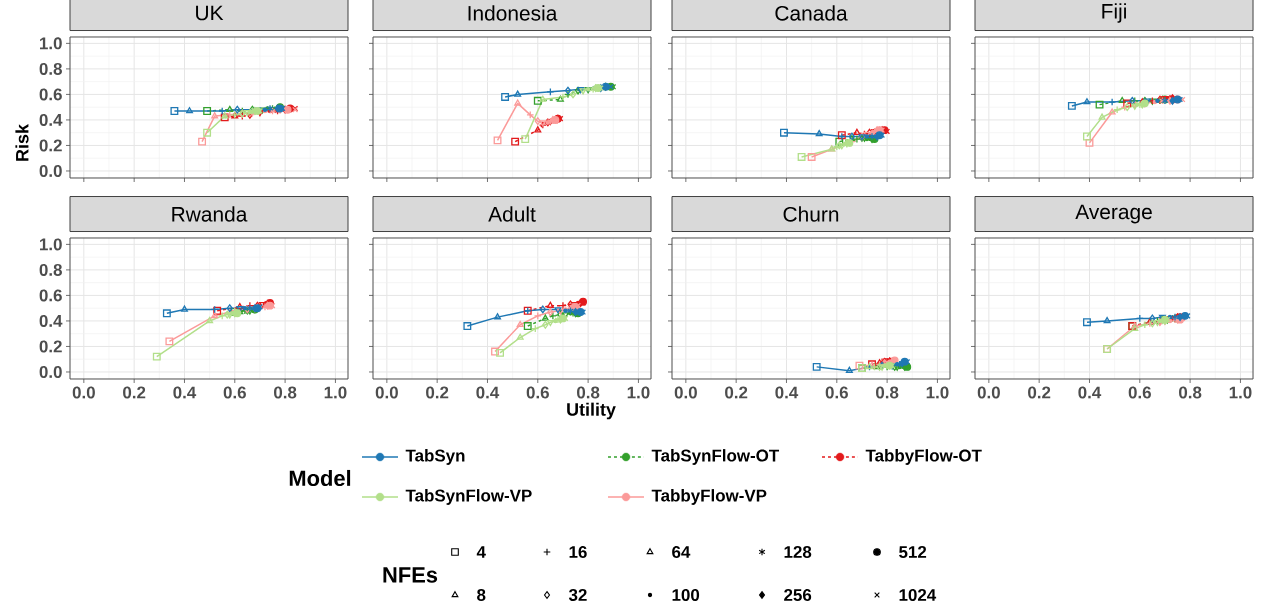  What do you see at coordinates (918, 595) in the screenshot?
I see `text: 1024` at bounding box center [918, 595].